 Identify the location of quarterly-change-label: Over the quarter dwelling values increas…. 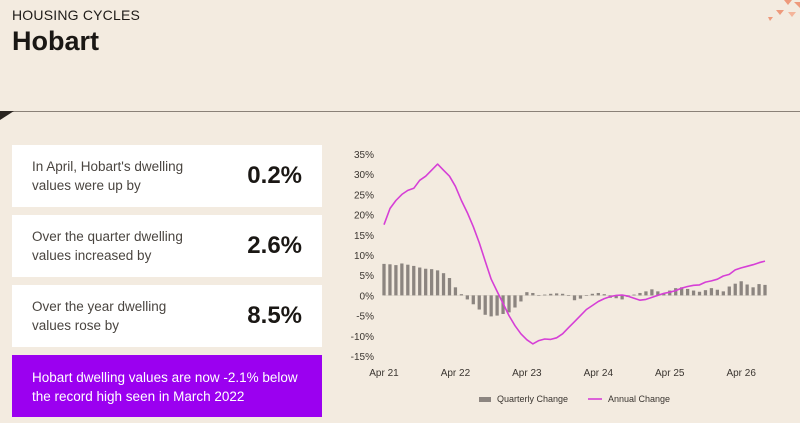
(107, 246).